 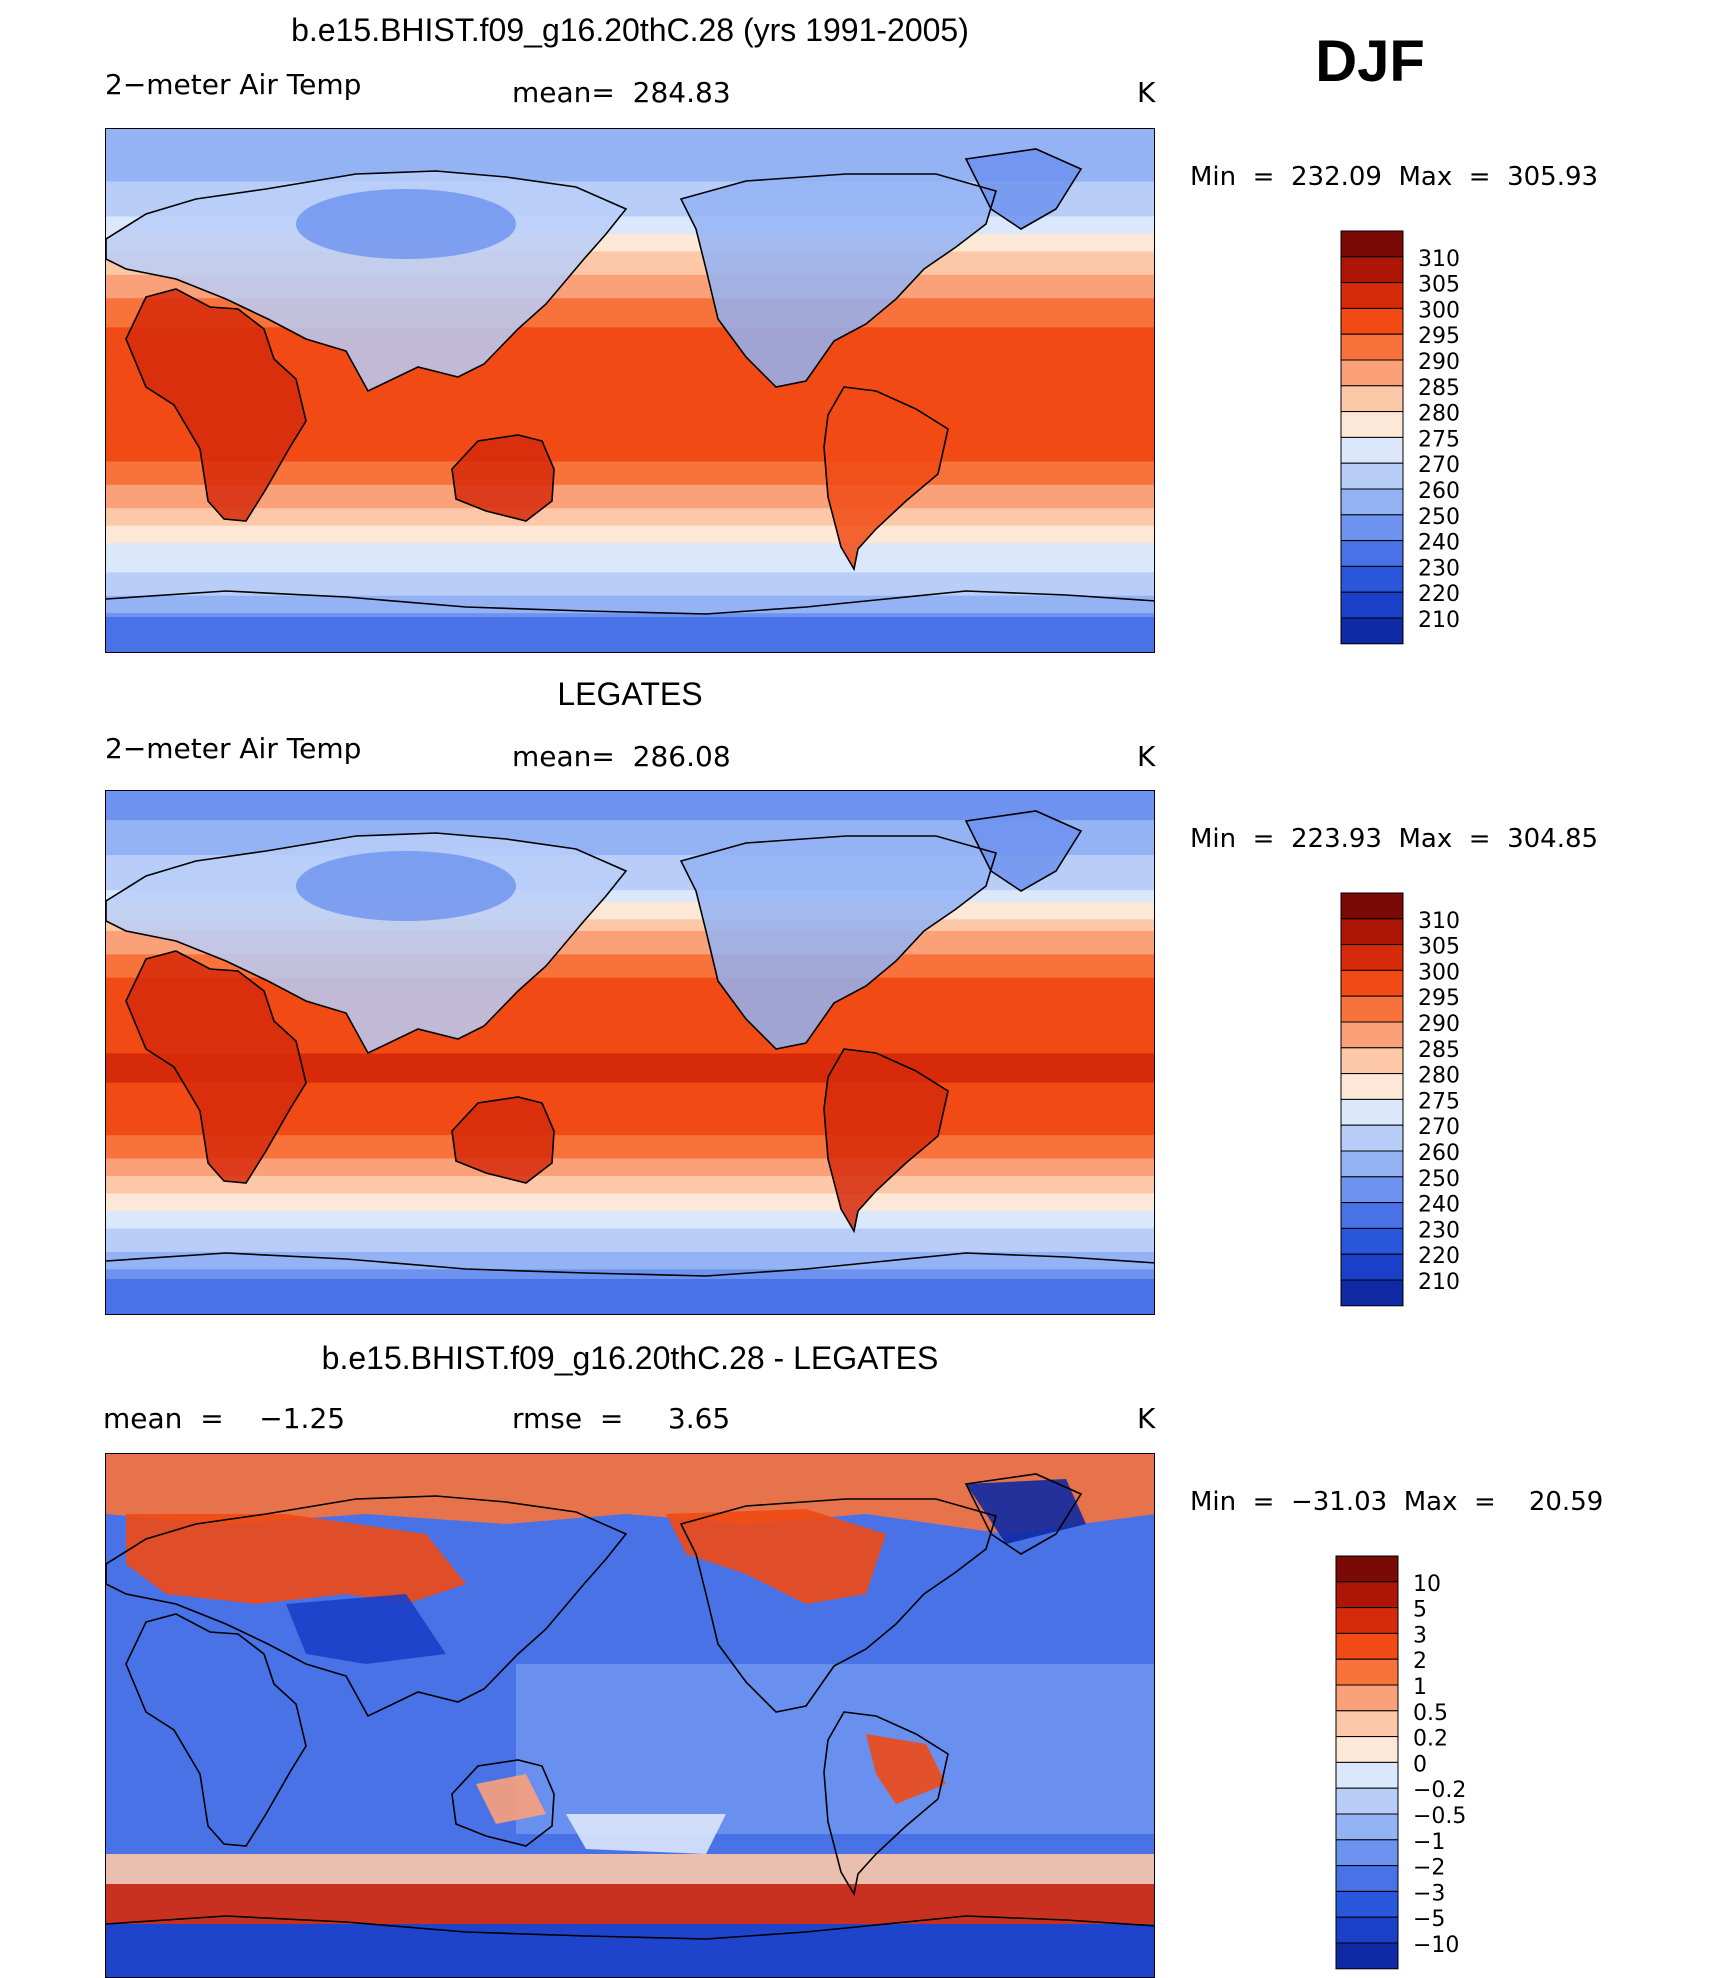 I want to click on colorbar-tick-label: −3, so click(x=1429, y=1893).